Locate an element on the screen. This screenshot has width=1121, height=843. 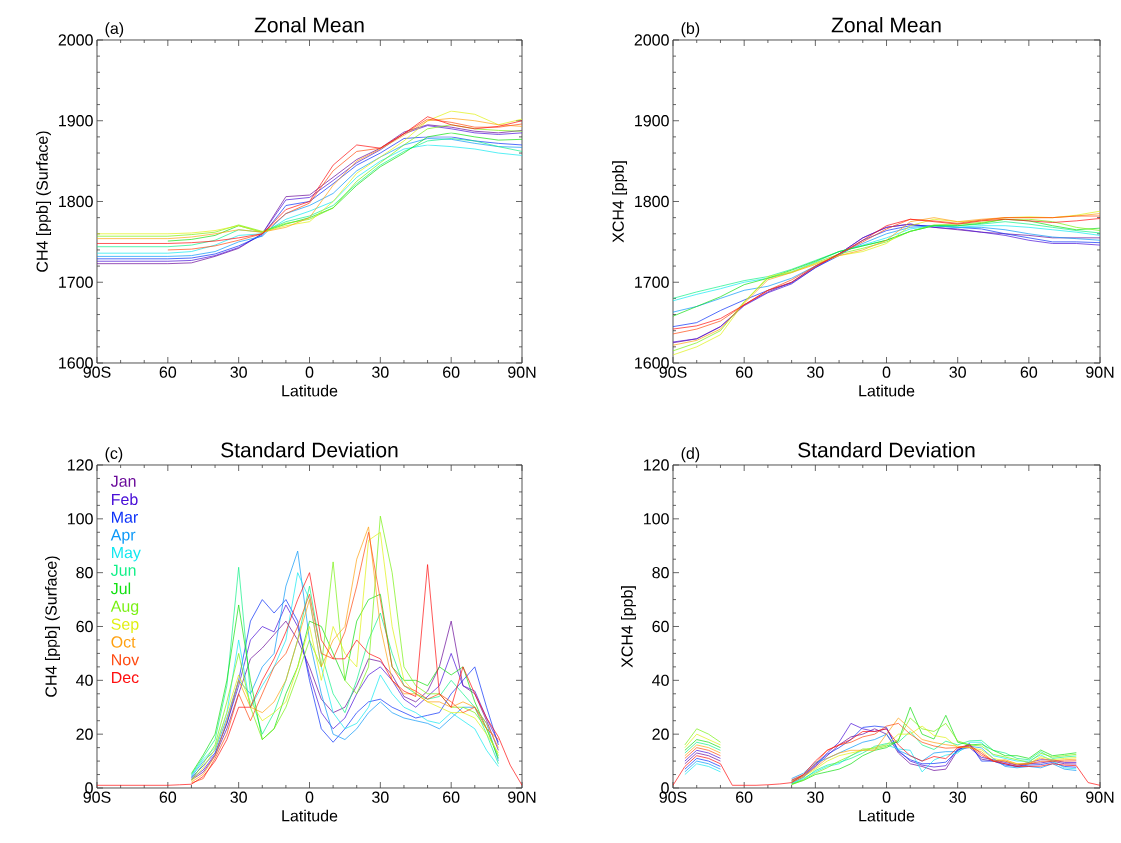
text: Jan is located at coordinates (123, 481).